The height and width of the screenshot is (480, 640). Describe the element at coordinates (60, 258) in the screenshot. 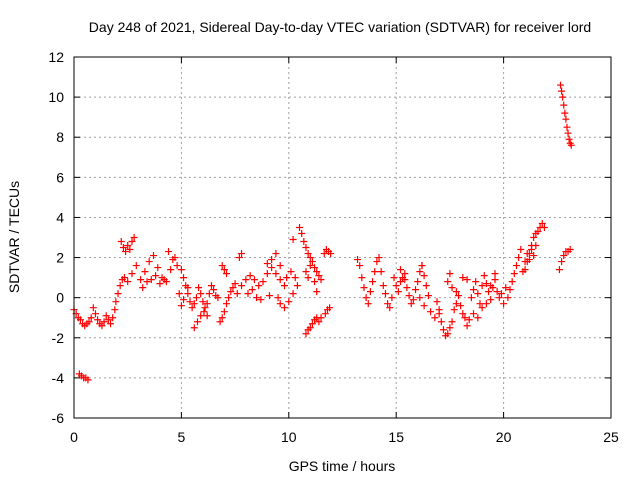

I see `y-tick-label: 2` at that location.